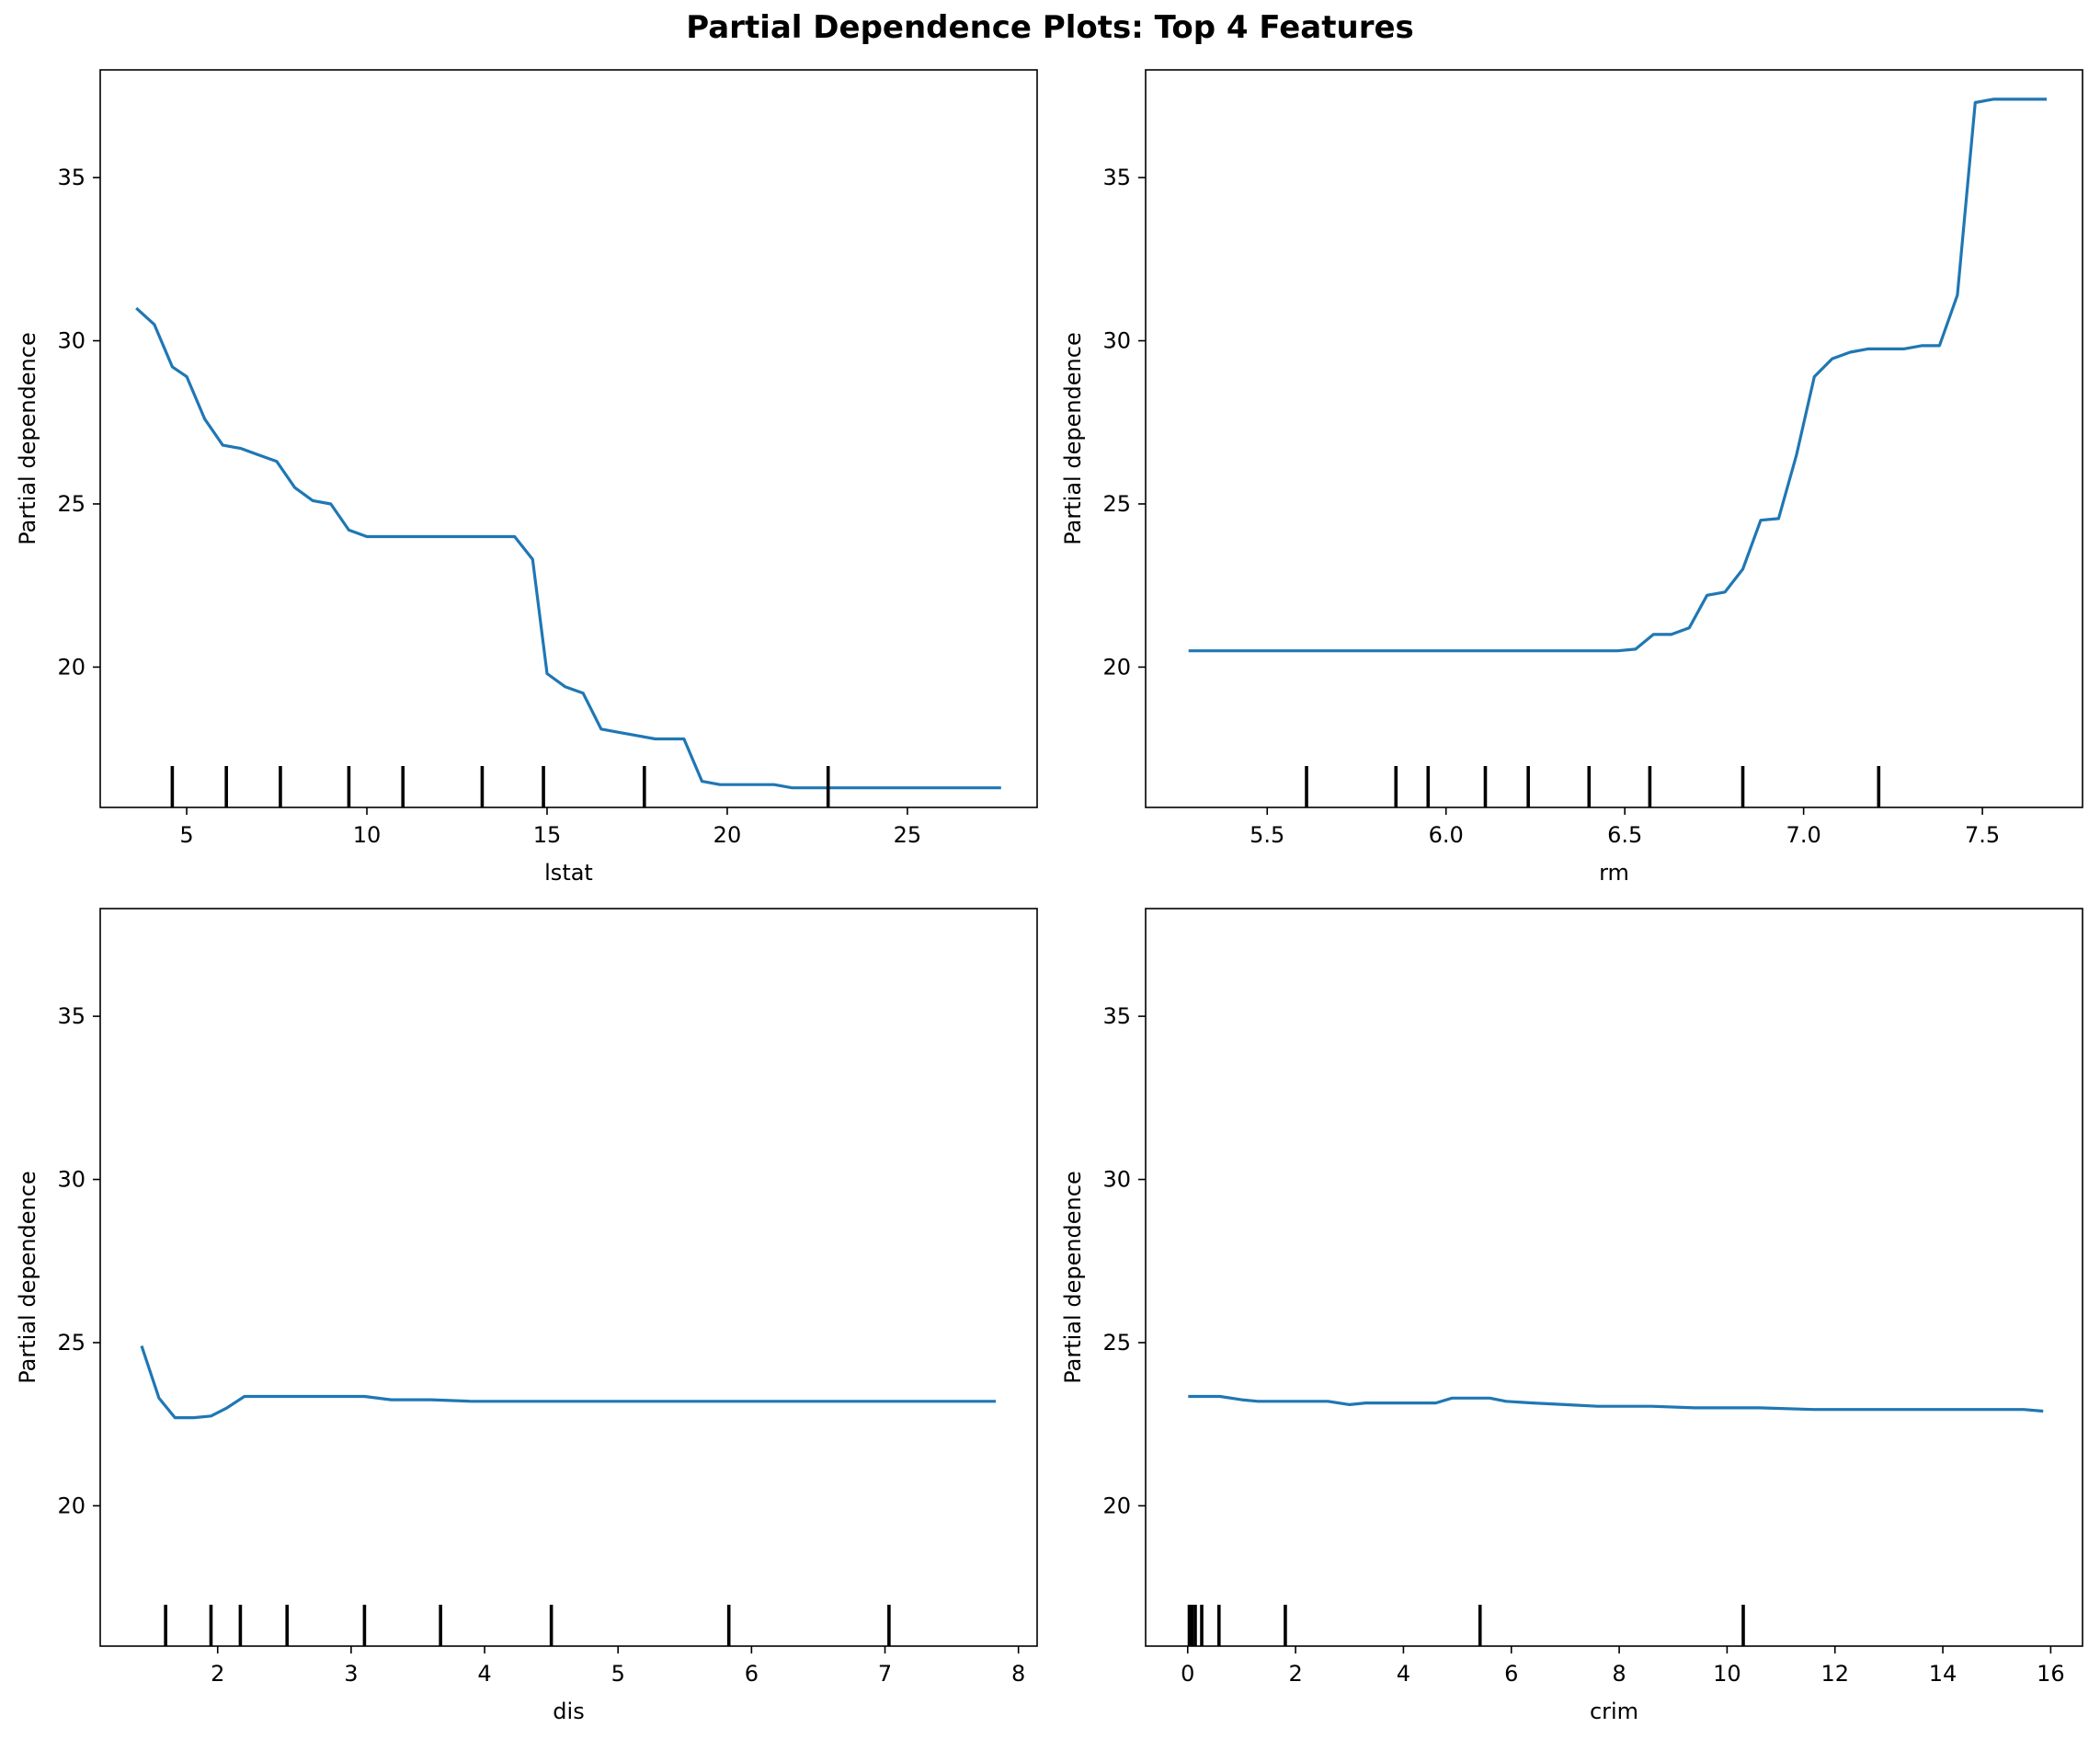  Describe the element at coordinates (1018, 1674) in the screenshot. I see `x-tick-label-dis-6: 8` at that location.